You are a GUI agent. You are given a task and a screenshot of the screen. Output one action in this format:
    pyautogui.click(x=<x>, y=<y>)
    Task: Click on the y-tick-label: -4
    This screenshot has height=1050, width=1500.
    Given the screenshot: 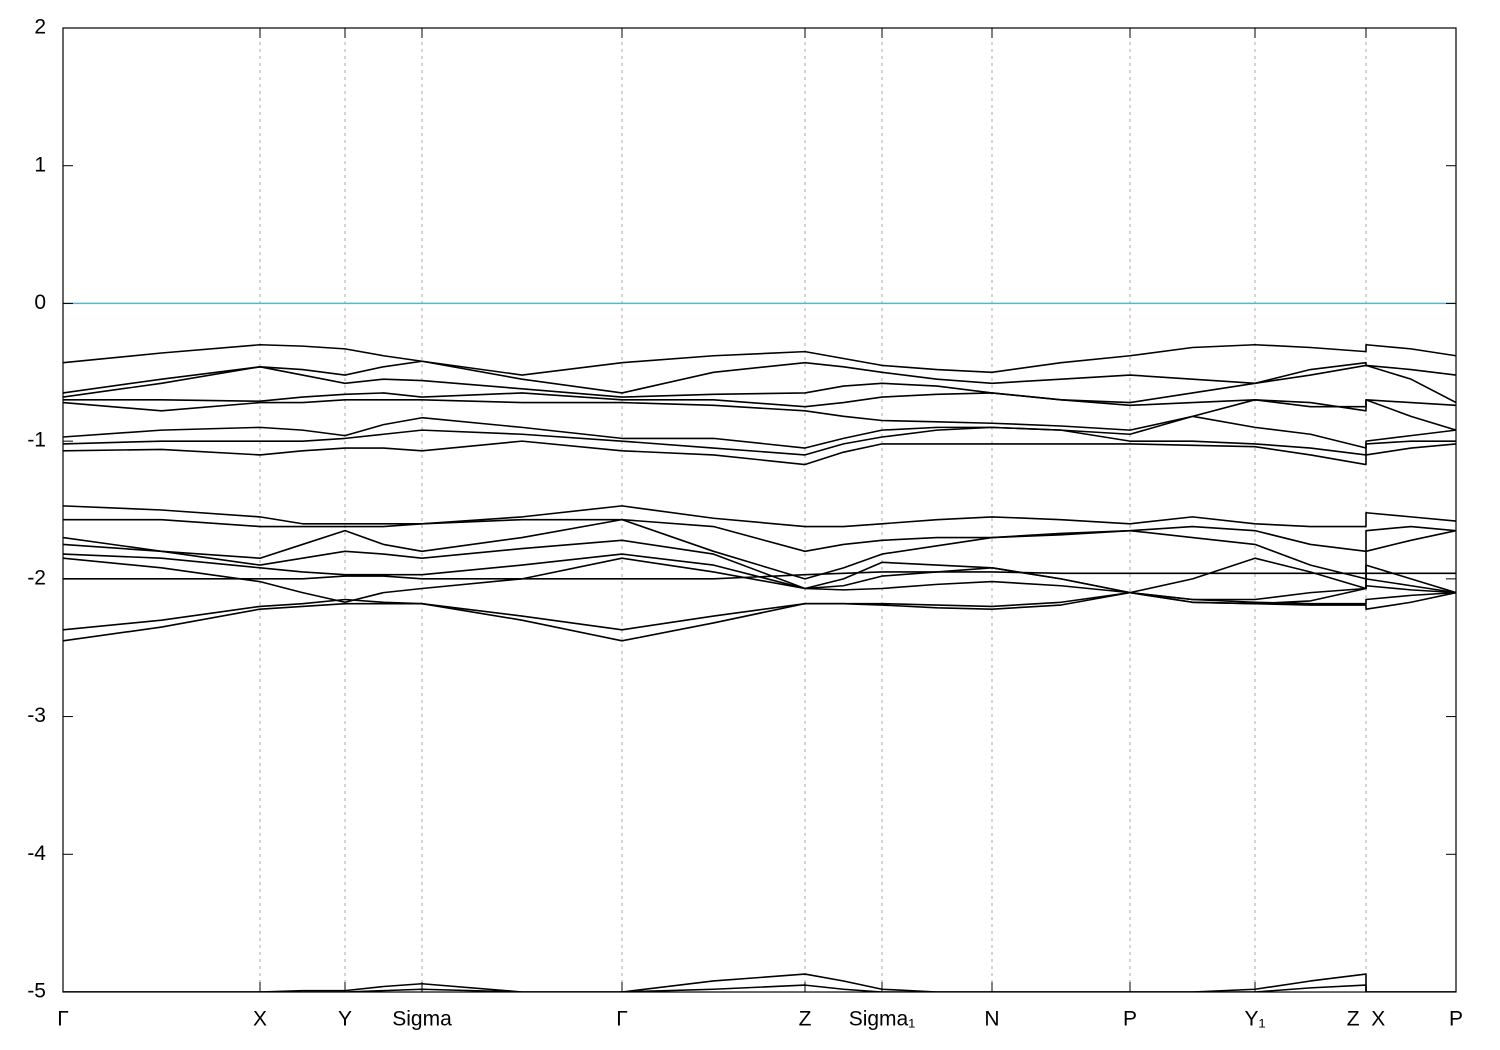 What is the action you would take?
    pyautogui.click(x=36, y=853)
    